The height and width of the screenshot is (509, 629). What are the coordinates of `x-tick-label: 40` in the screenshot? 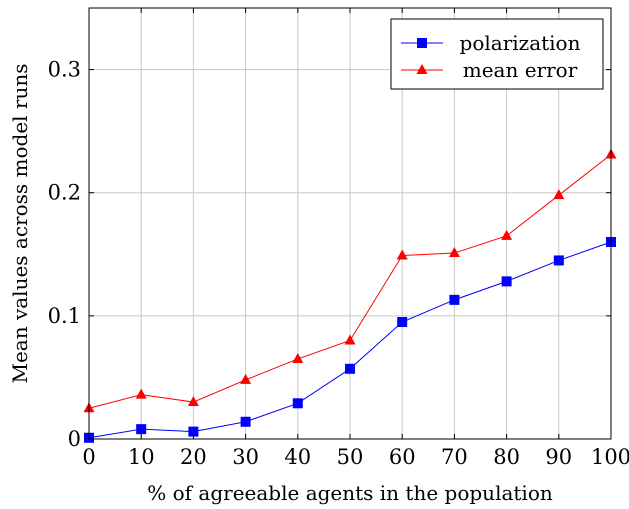 It's located at (297, 457).